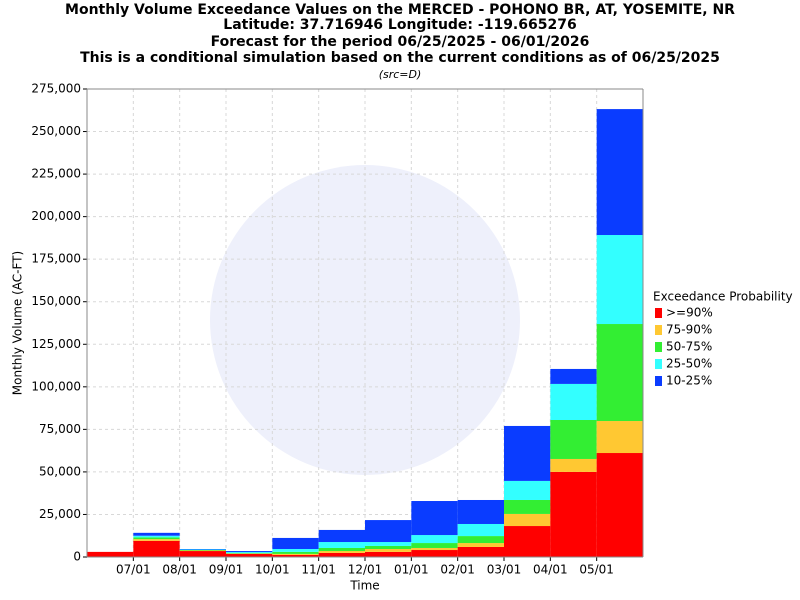  Describe the element at coordinates (689, 313) in the screenshot. I see `legend-label: >=90%` at that location.